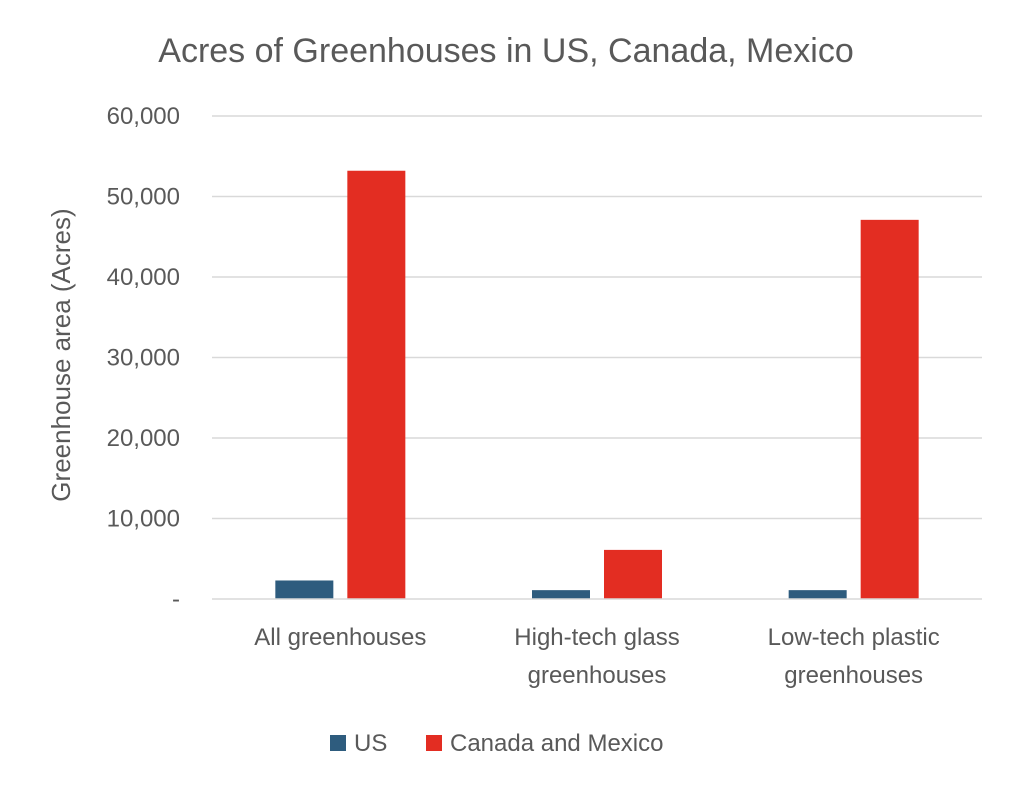 The image size is (1012, 792). Describe the element at coordinates (340, 637) in the screenshot. I see `x-tick-label: All greenhouses` at that location.